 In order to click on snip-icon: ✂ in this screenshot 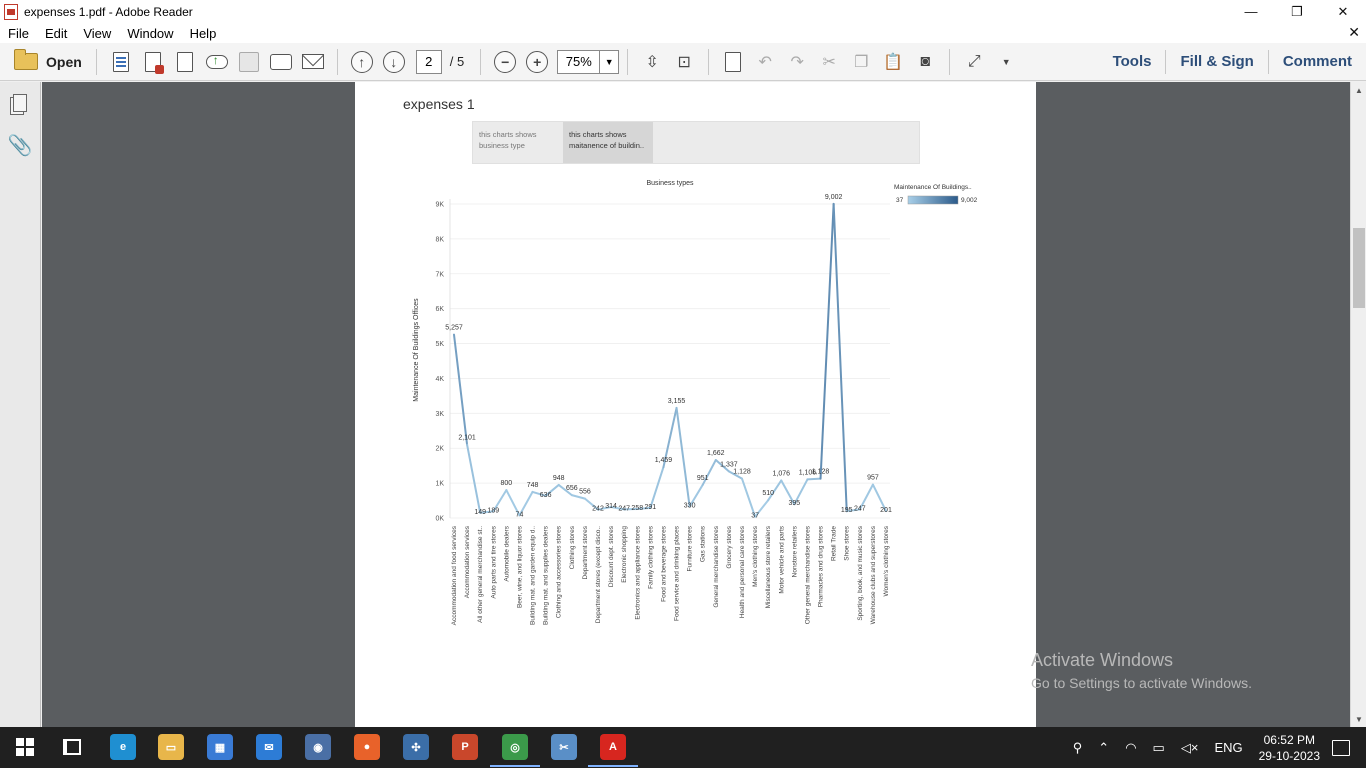, I will do `click(564, 747)`.